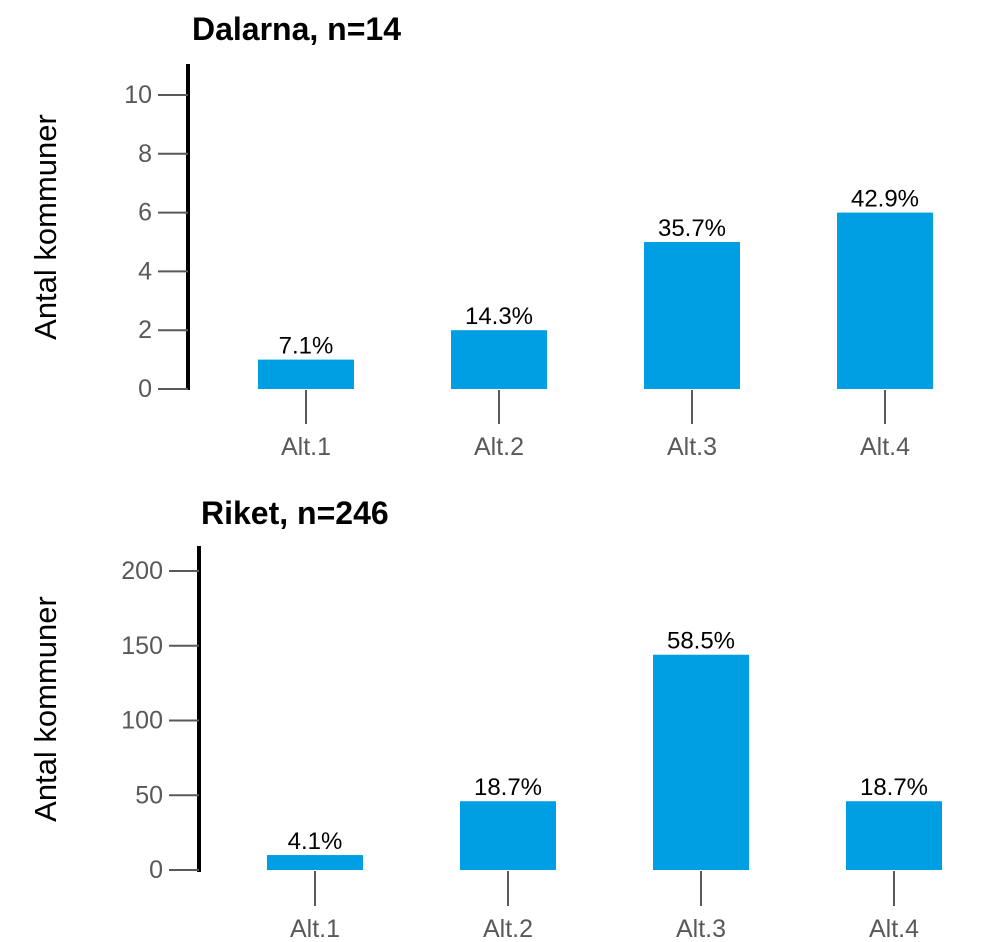  Describe the element at coordinates (142, 721) in the screenshot. I see `y-tick-label: 100` at that location.